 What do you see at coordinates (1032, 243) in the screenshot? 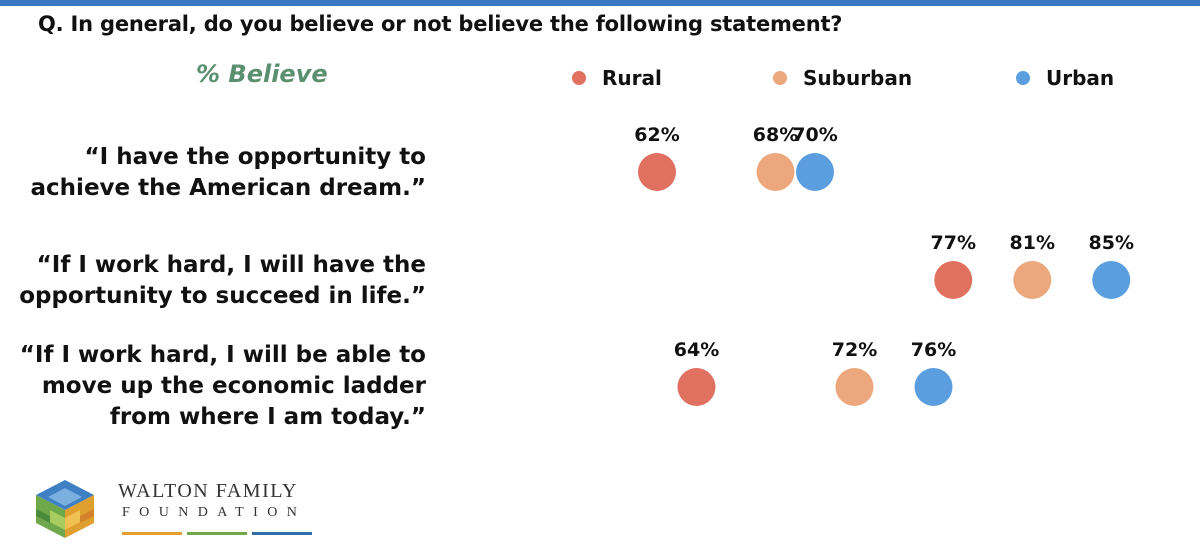
I see `value-label-suburban-row-2: 81%` at bounding box center [1032, 243].